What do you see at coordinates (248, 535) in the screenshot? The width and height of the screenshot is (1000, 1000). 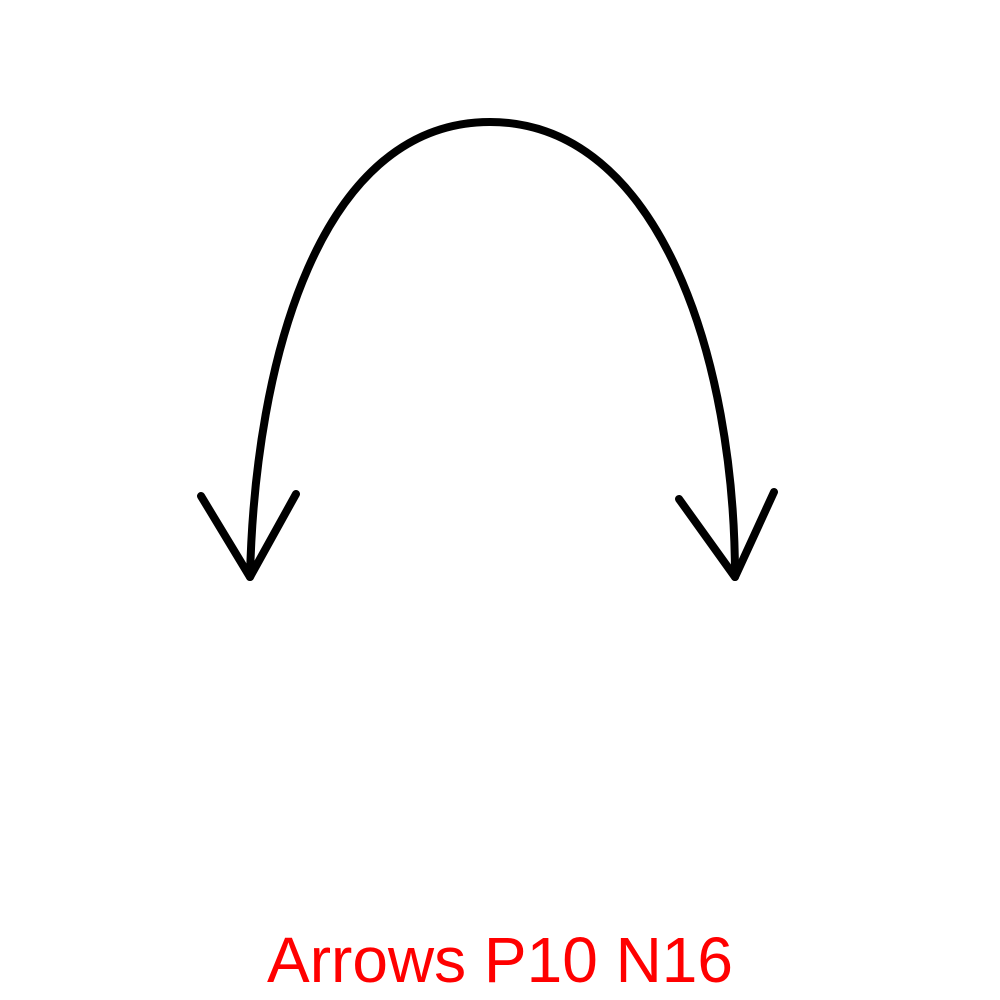 I see `left-arrowhead` at bounding box center [248, 535].